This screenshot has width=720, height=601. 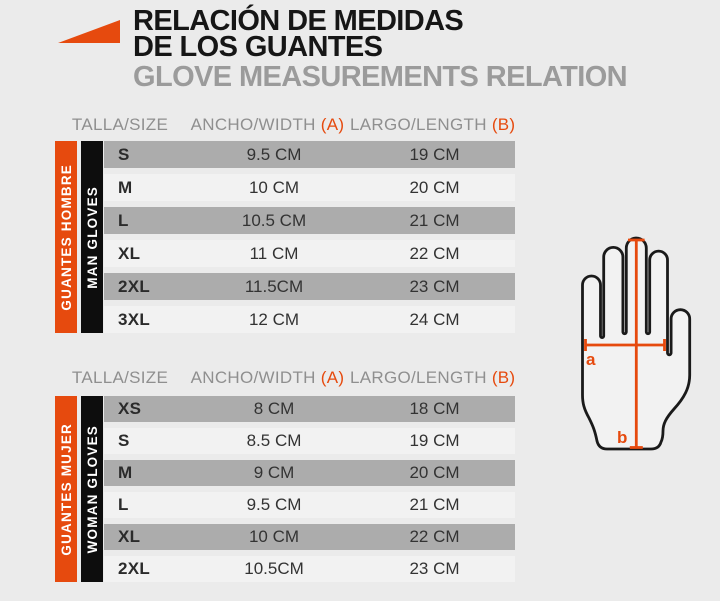 What do you see at coordinates (274, 286) in the screenshot?
I see `width-cell: 11.5CM` at bounding box center [274, 286].